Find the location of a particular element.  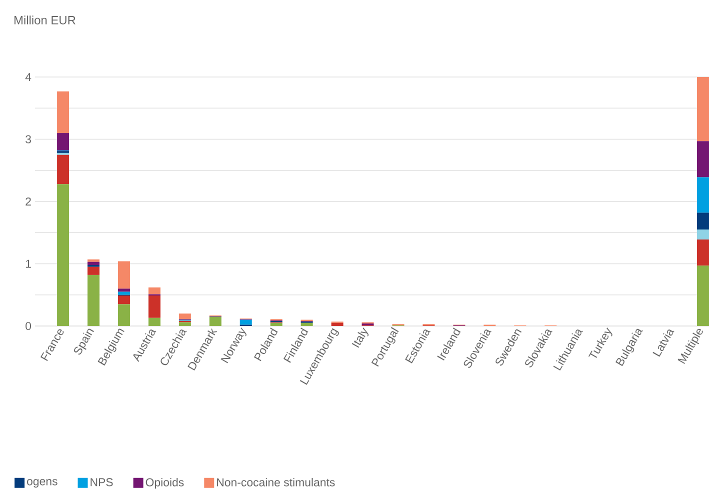

y-tick-label: 3 is located at coordinates (28, 139).